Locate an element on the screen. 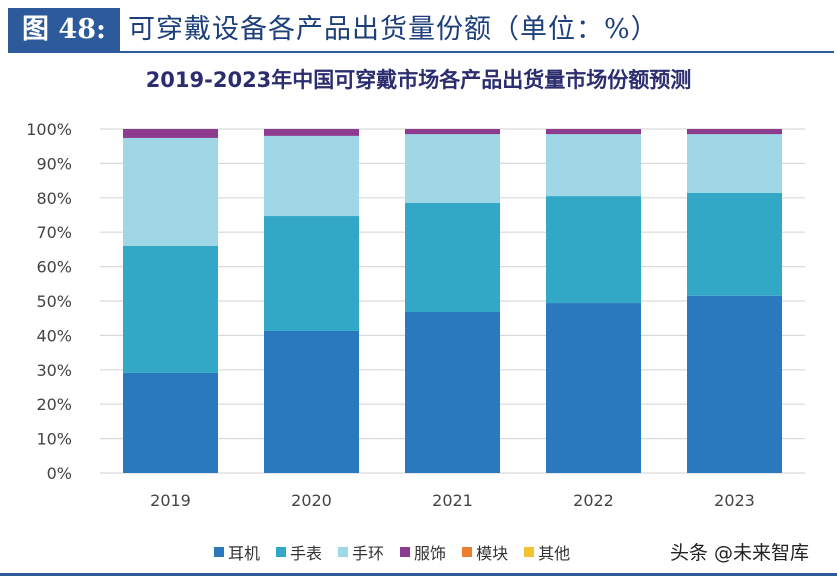 This screenshot has height=578, width=837. legend-item: 服饰 is located at coordinates (423, 552).